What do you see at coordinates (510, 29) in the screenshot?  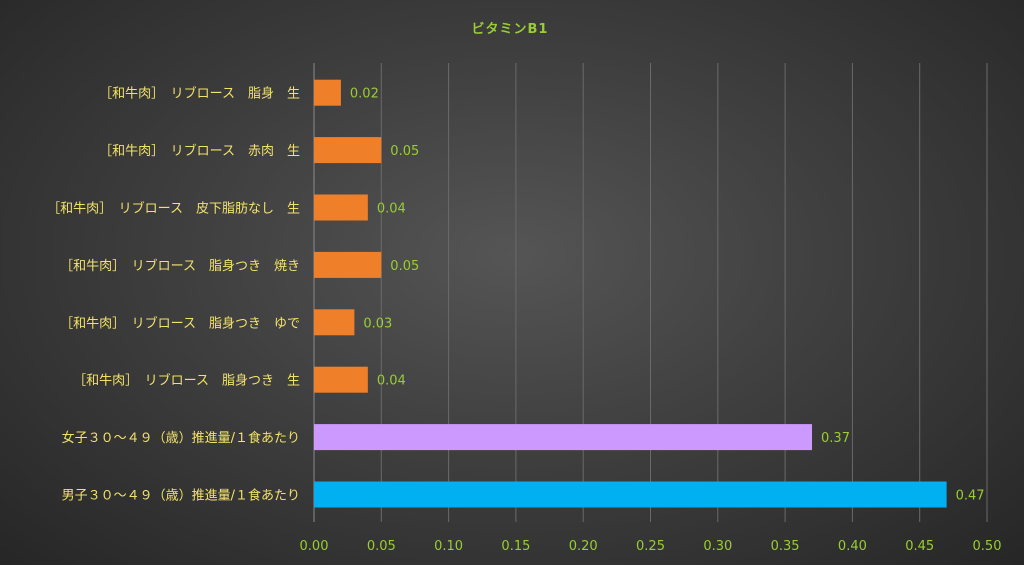 I see `chart-title: ビタミンB1` at bounding box center [510, 29].